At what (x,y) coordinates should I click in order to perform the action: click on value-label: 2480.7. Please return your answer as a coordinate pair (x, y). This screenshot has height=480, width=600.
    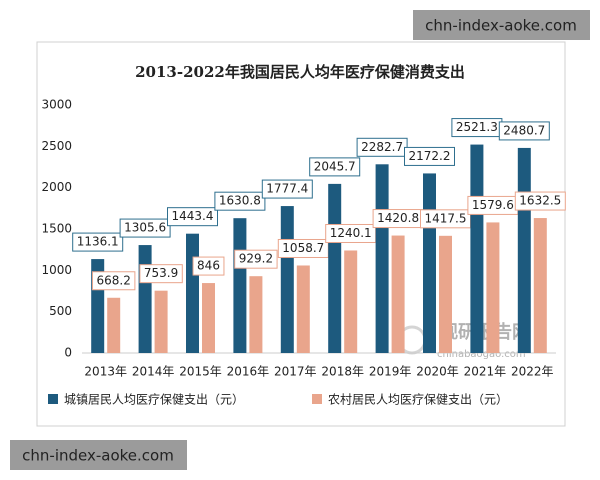
    Looking at the image, I should click on (524, 130).